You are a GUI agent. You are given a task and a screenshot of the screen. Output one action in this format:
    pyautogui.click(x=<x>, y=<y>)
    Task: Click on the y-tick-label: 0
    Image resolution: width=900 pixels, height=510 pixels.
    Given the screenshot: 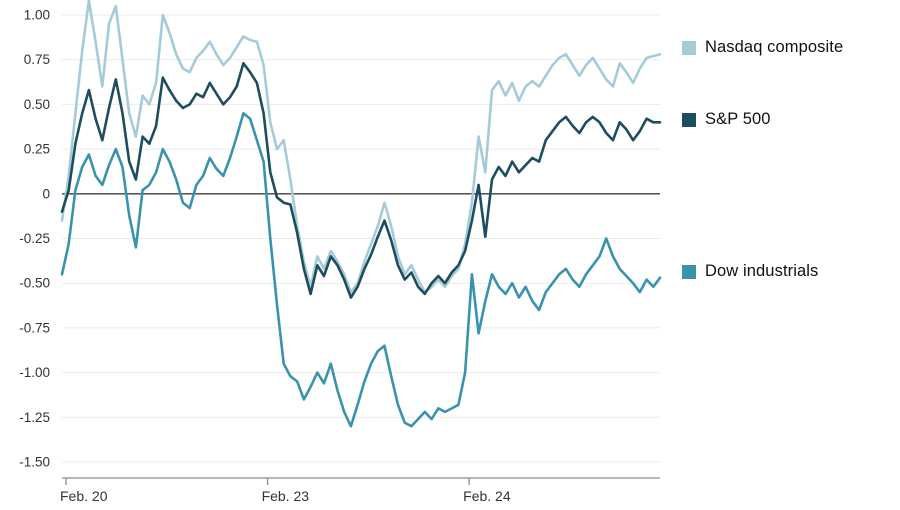 What is the action you would take?
    pyautogui.click(x=46, y=193)
    